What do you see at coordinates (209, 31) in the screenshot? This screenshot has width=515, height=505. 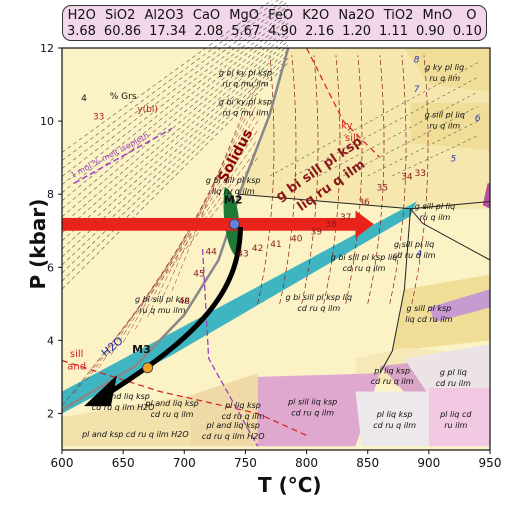 I see `oxide-value: 2.08` at bounding box center [209, 31].